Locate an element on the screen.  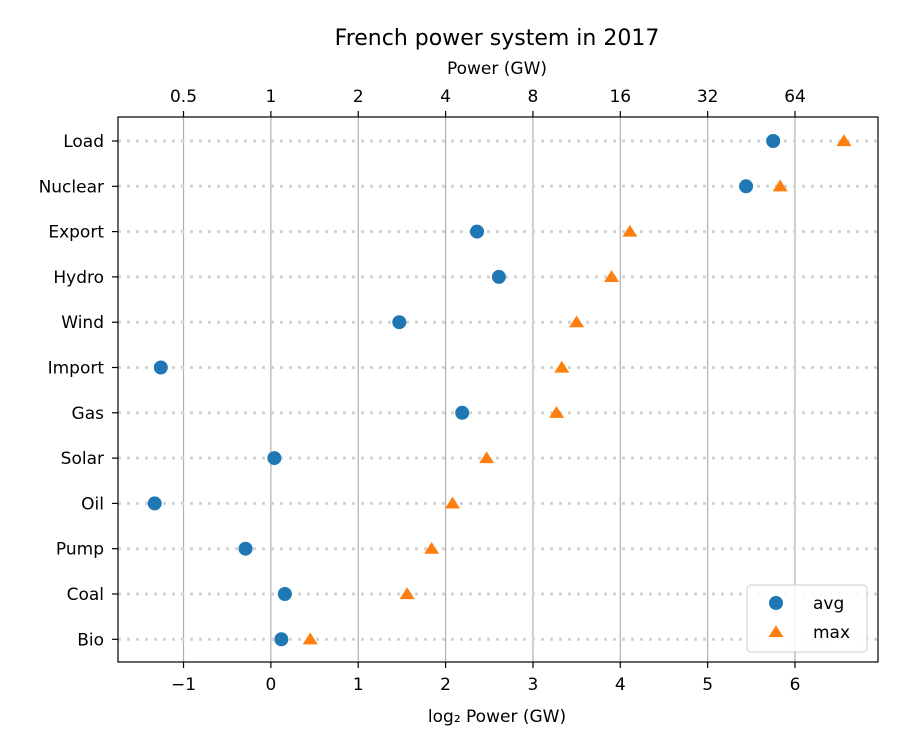
legend-label: max is located at coordinates (831, 633).